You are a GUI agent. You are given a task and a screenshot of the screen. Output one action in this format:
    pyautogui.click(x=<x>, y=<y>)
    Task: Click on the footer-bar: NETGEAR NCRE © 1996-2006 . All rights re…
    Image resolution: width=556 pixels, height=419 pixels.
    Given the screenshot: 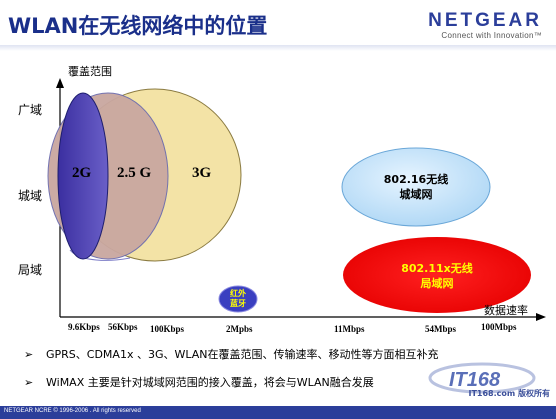 What is the action you would take?
    pyautogui.click(x=278, y=412)
    